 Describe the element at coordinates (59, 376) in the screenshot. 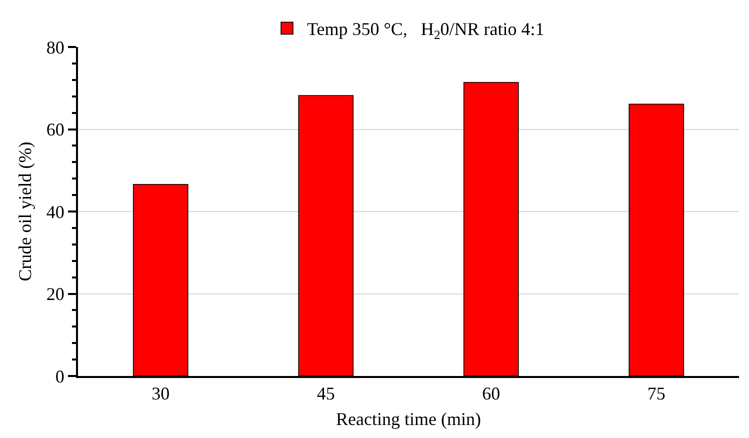

I see `y-tick-label: 0` at that location.